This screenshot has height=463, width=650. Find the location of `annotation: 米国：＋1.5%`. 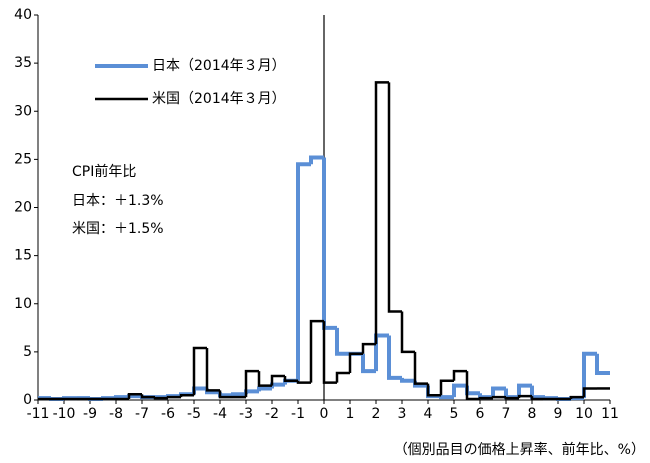

annotation: 米国：＋1.5% is located at coordinates (118, 229).